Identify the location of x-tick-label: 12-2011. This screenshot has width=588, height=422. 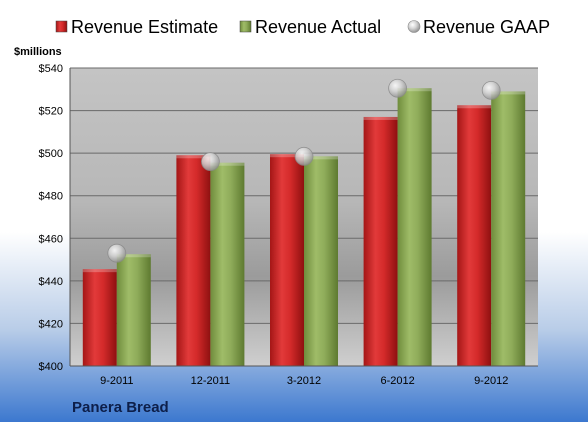
(211, 381).